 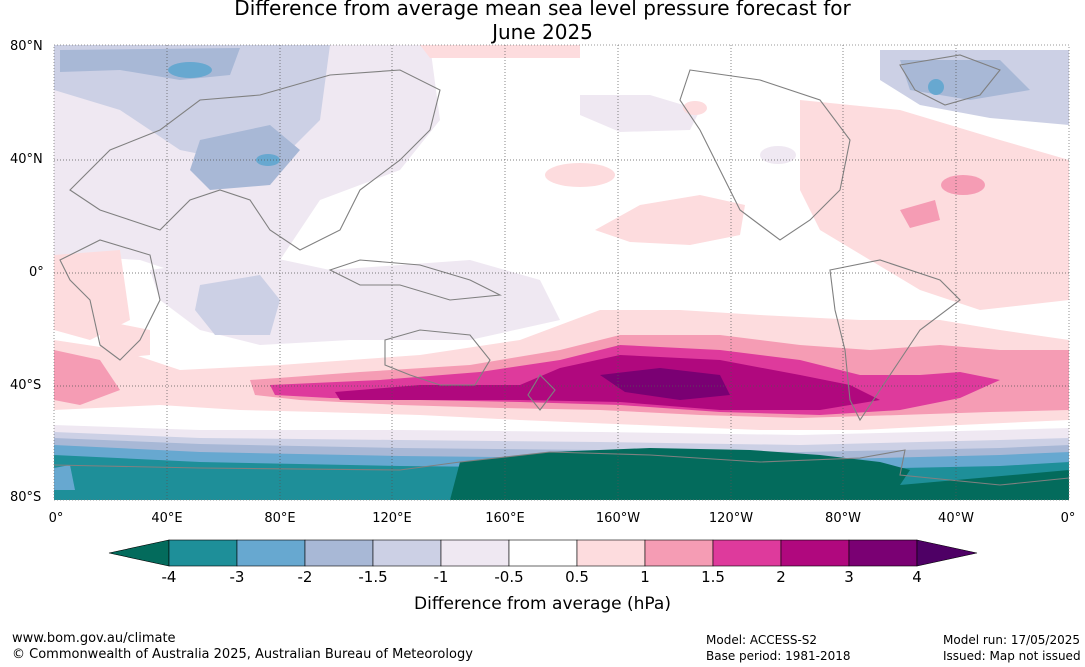 What do you see at coordinates (849, 577) in the screenshot?
I see `colorbar-tick-label: 3` at bounding box center [849, 577].